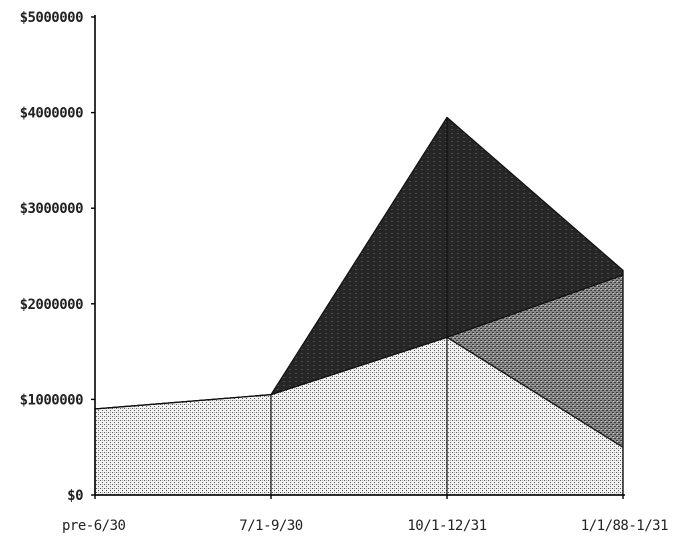 The height and width of the screenshot is (550, 683). Describe the element at coordinates (271, 526) in the screenshot. I see `x-tick-label: 7/1-9/30` at that location.